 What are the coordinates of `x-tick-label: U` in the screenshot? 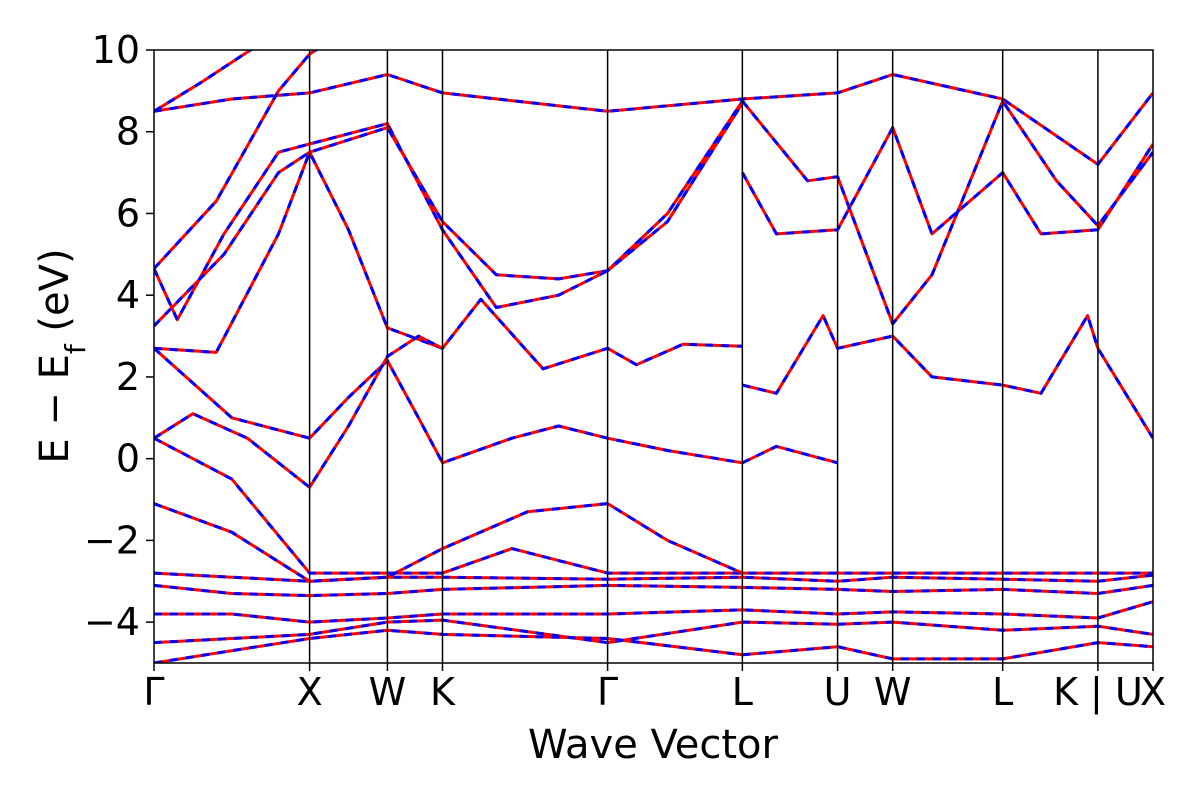 It's located at (838, 692).